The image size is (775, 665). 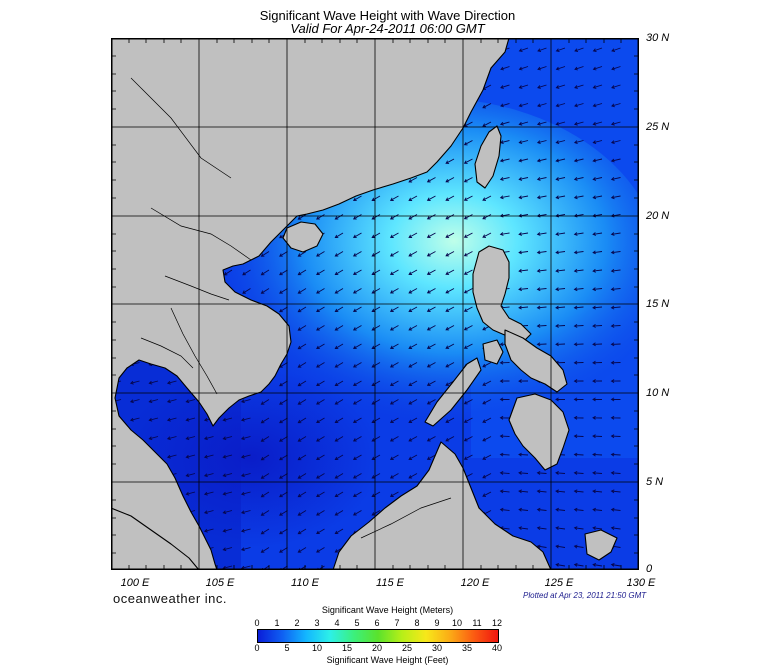 What do you see at coordinates (305, 583) in the screenshot?
I see `lon-label-110e: 110 E` at bounding box center [305, 583].